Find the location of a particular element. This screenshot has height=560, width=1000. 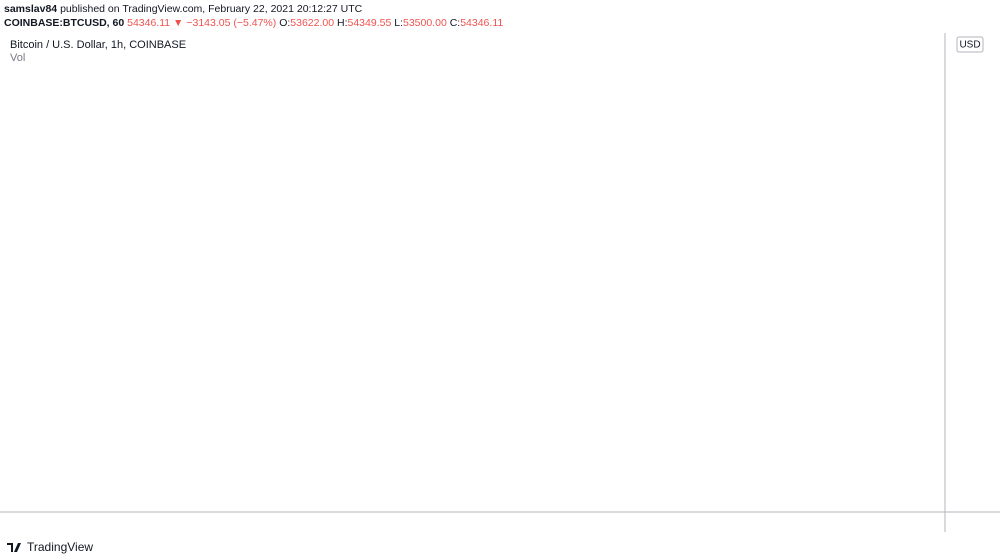

currency: USD is located at coordinates (969, 45).